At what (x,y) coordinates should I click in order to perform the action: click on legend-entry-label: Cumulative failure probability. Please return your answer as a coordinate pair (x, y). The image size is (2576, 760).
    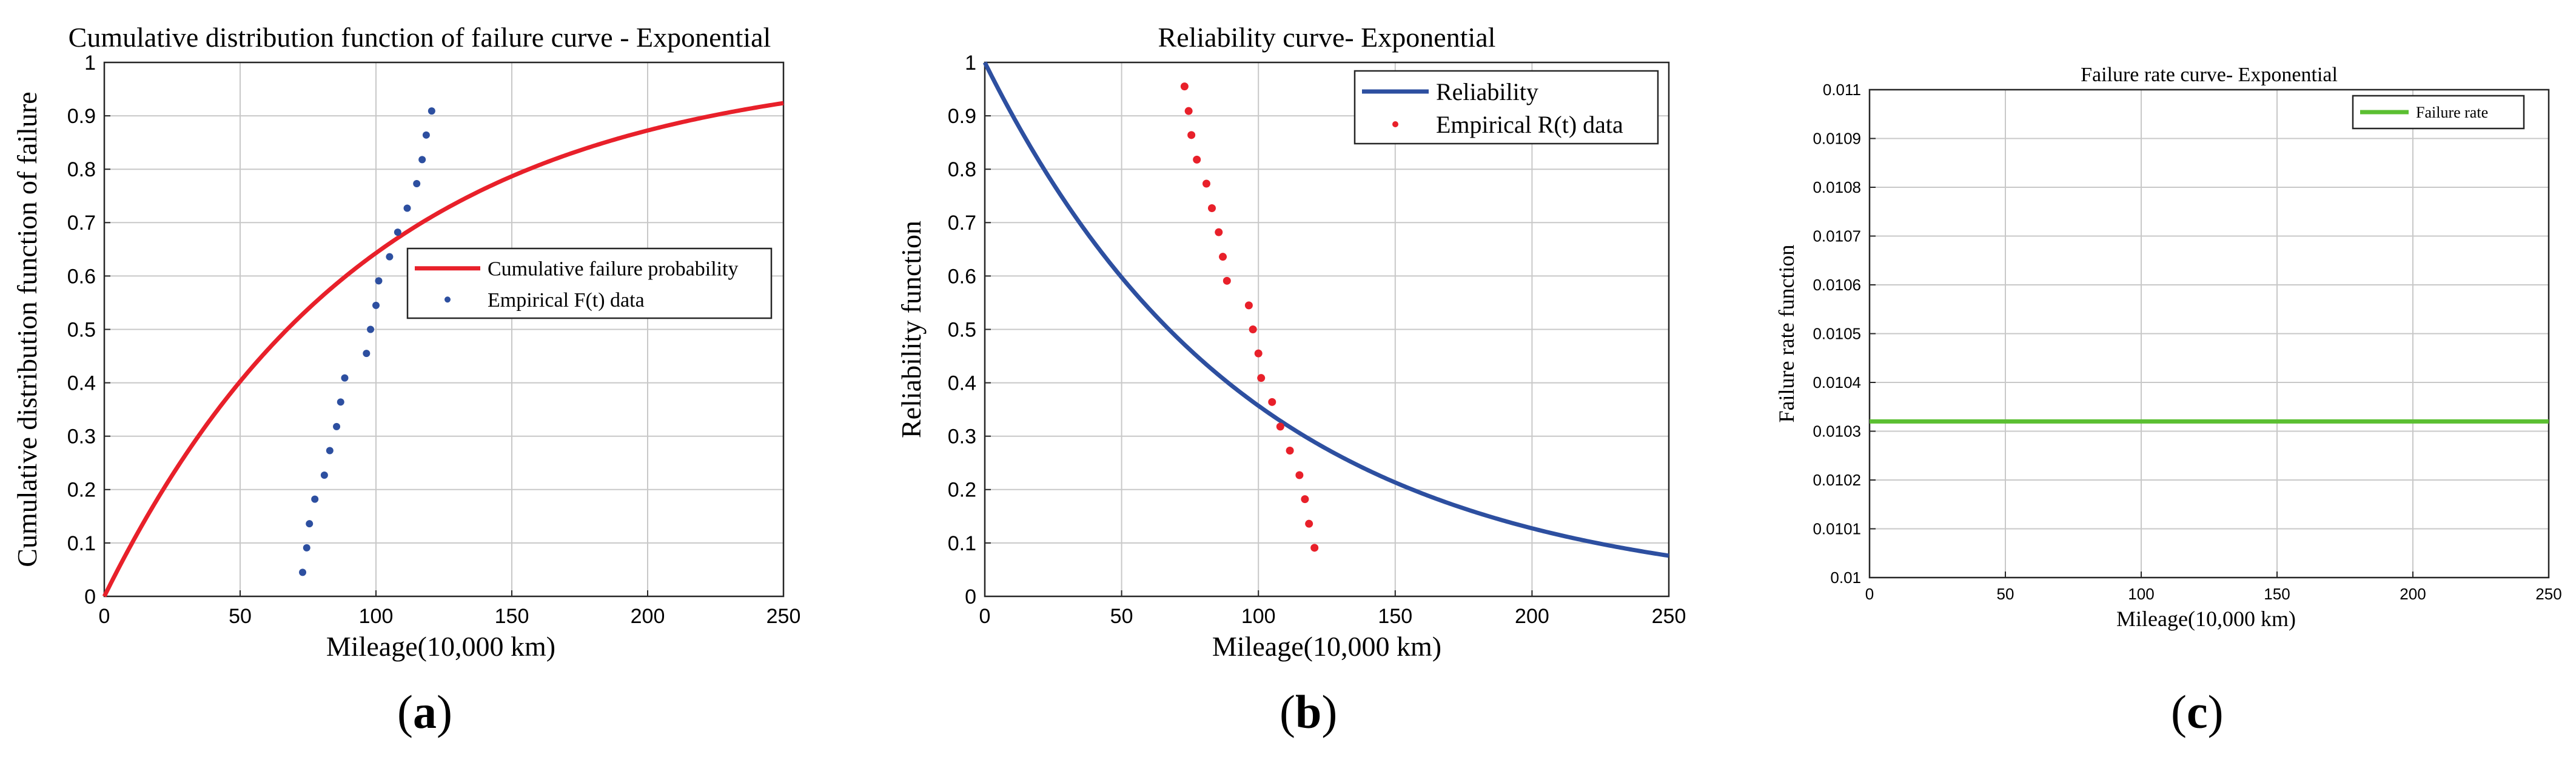
    Looking at the image, I should click on (613, 269).